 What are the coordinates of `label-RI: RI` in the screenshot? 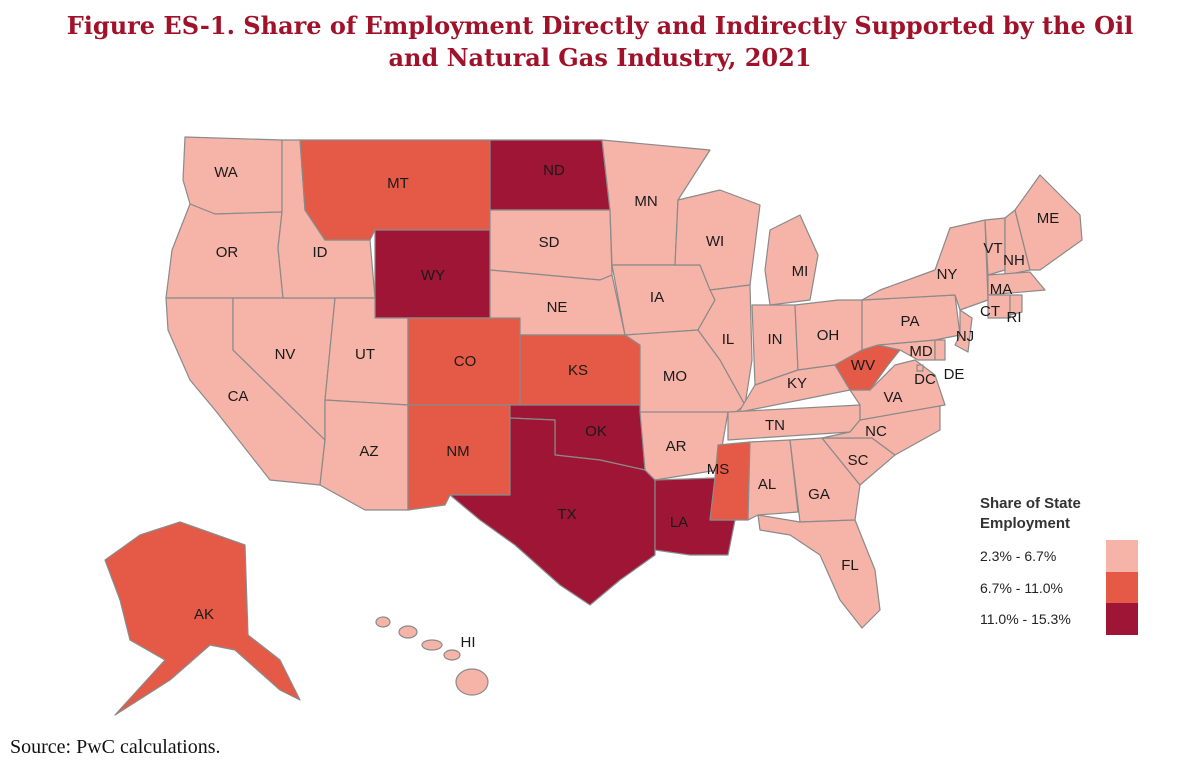 It's located at (1014, 317).